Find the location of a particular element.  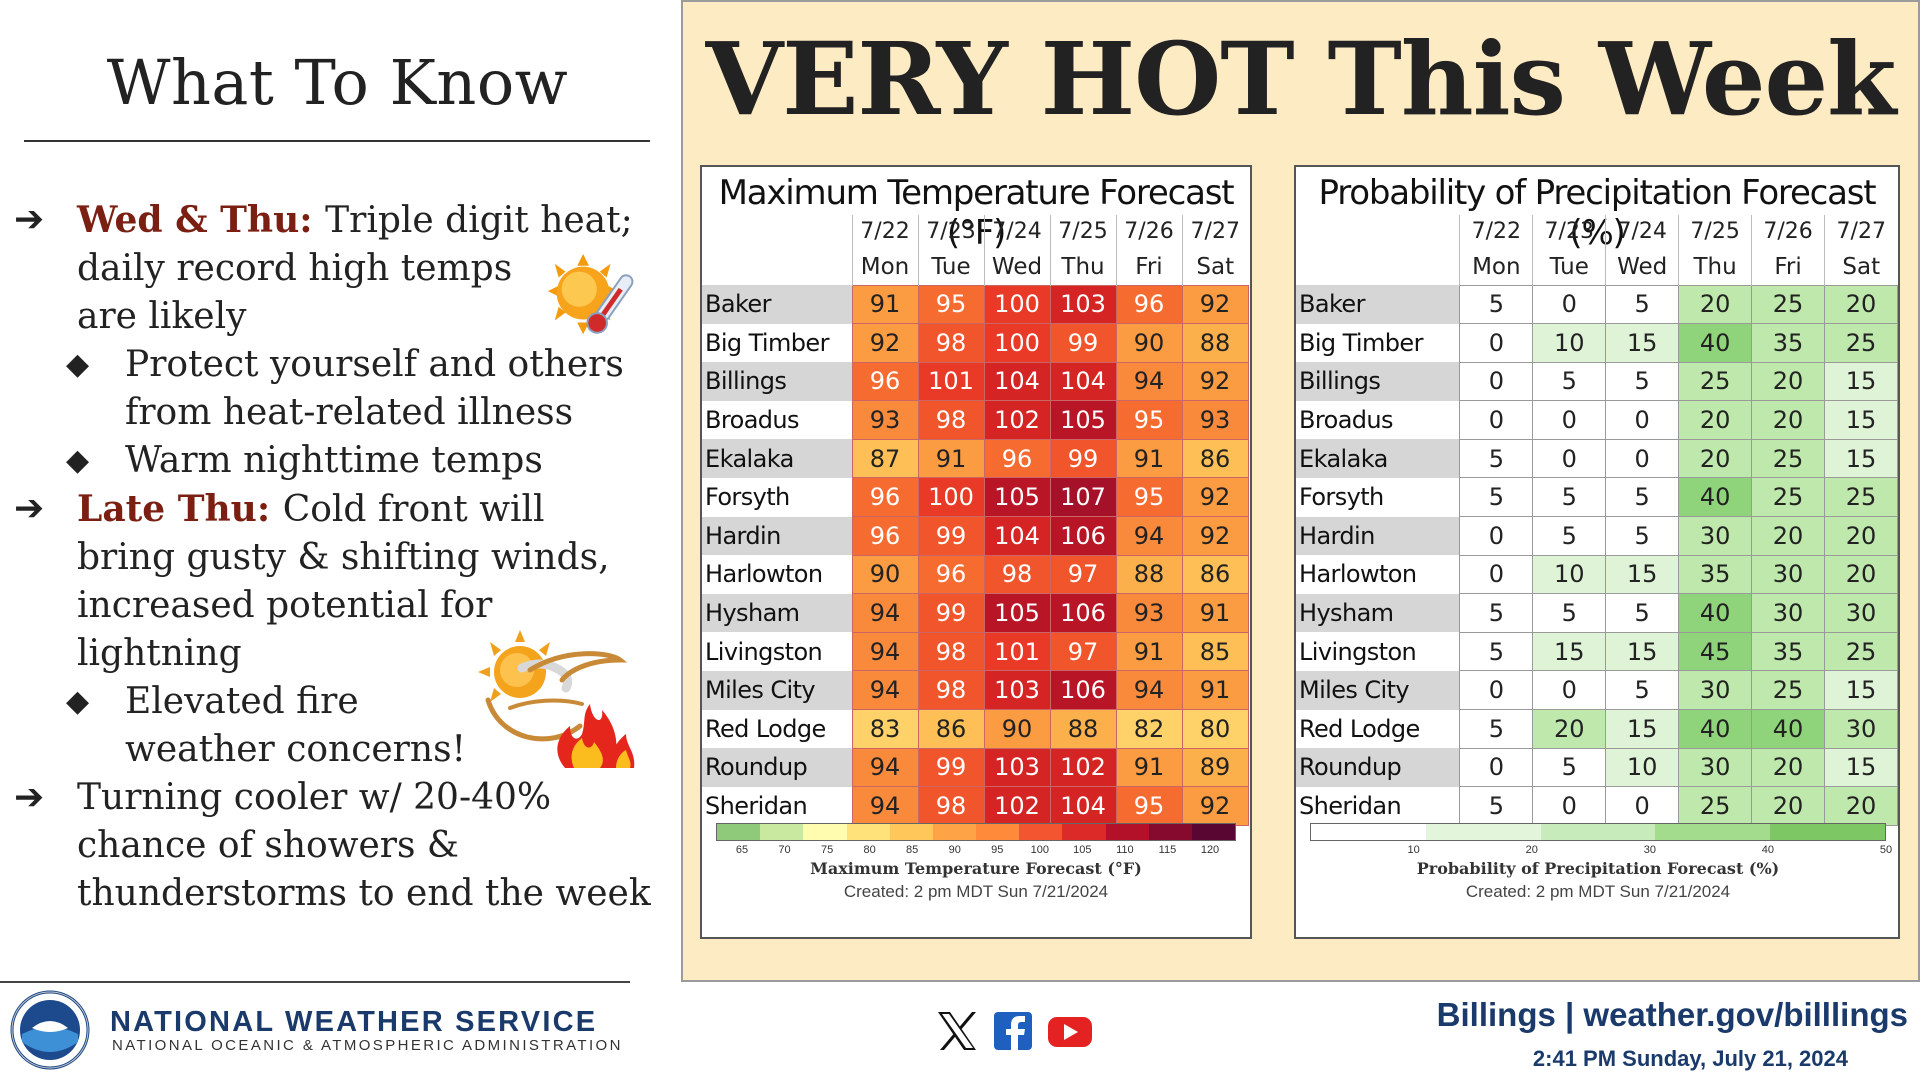

bullet-text: are likely is located at coordinates (162, 316).